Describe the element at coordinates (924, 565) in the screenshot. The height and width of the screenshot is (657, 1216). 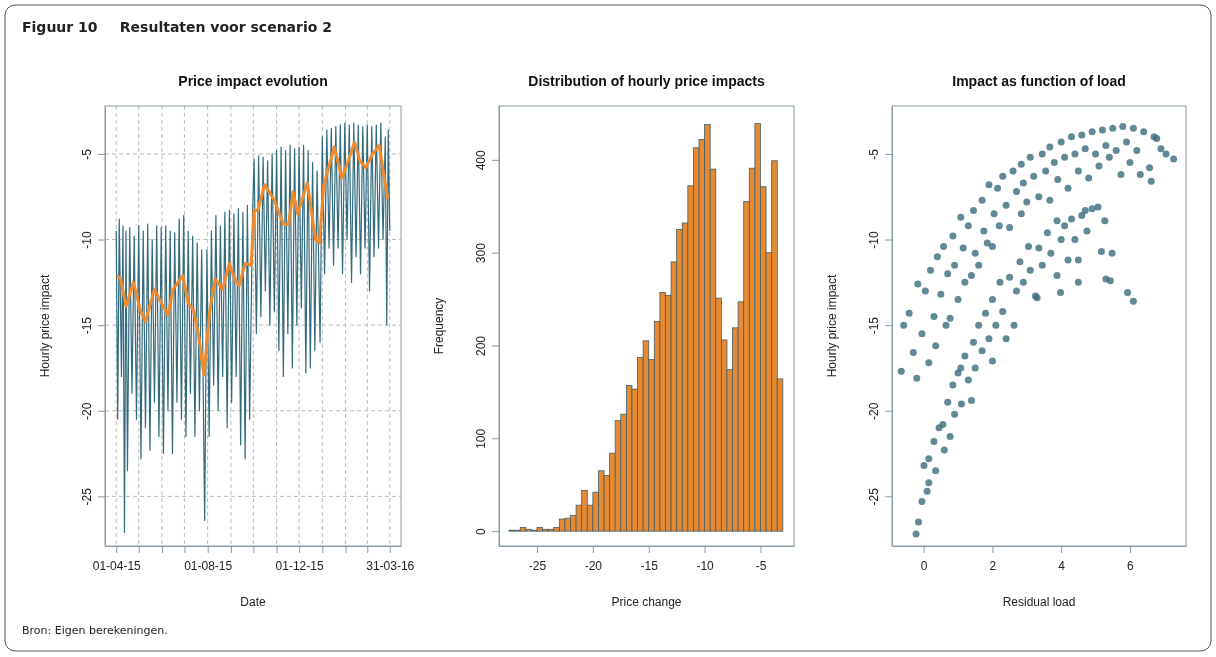
I see `x-tick-label: 0` at that location.